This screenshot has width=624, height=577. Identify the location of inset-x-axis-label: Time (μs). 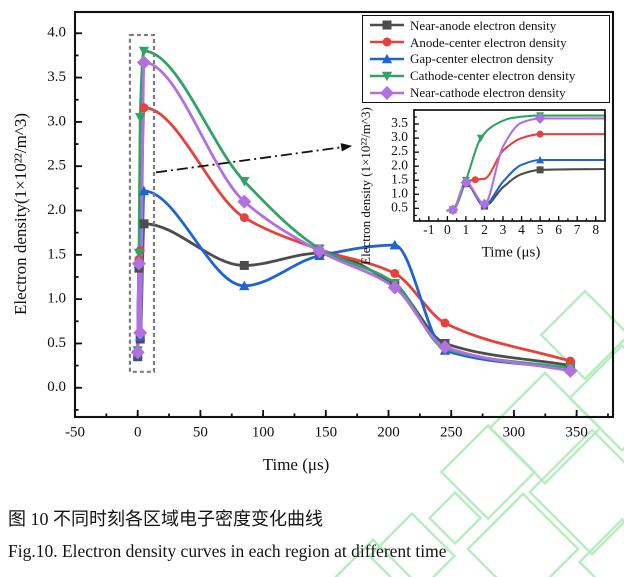
(511, 252).